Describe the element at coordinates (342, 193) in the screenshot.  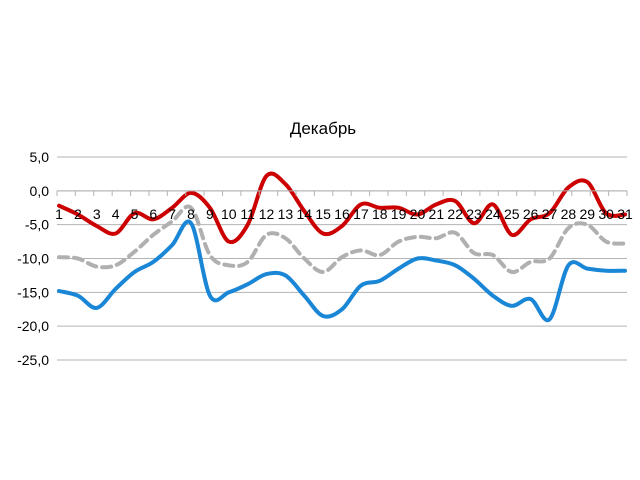
I see `x-axis` at that location.